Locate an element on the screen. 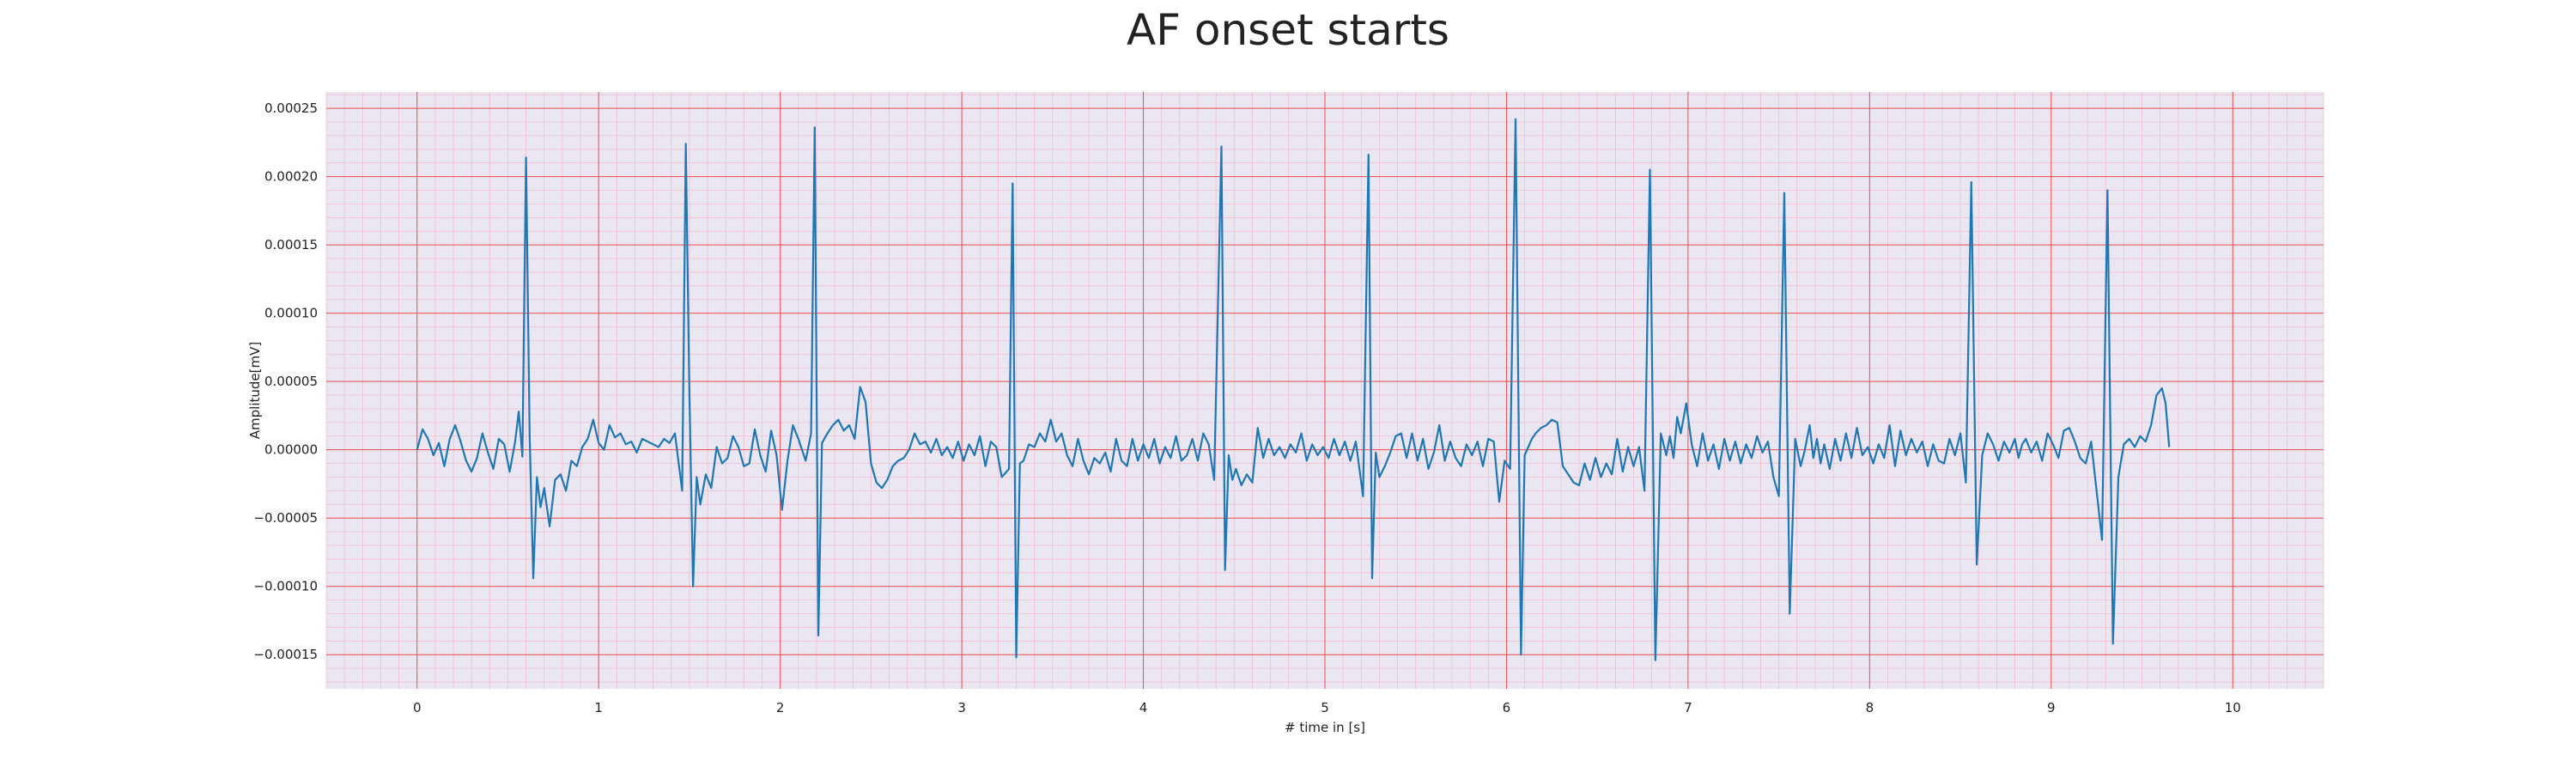  y-tick-label: 0.00010 is located at coordinates (291, 313).